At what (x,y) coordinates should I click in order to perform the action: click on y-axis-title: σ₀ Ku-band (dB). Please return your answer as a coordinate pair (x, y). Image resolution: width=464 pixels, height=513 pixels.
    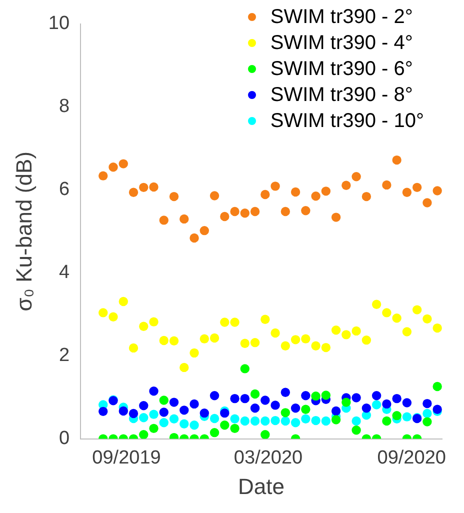
    Looking at the image, I should click on (23, 232).